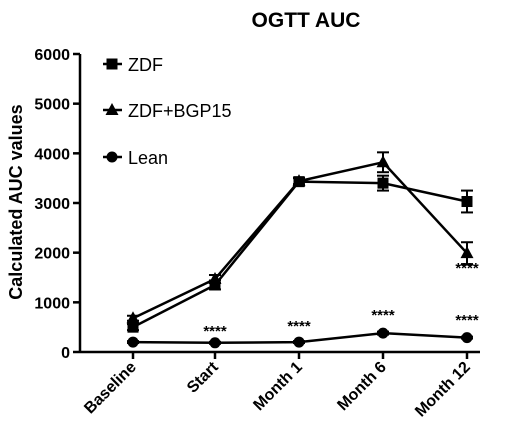 This screenshot has height=434, width=526. Describe the element at coordinates (52, 303) in the screenshot. I see `y-tick-label: 1000` at that location.